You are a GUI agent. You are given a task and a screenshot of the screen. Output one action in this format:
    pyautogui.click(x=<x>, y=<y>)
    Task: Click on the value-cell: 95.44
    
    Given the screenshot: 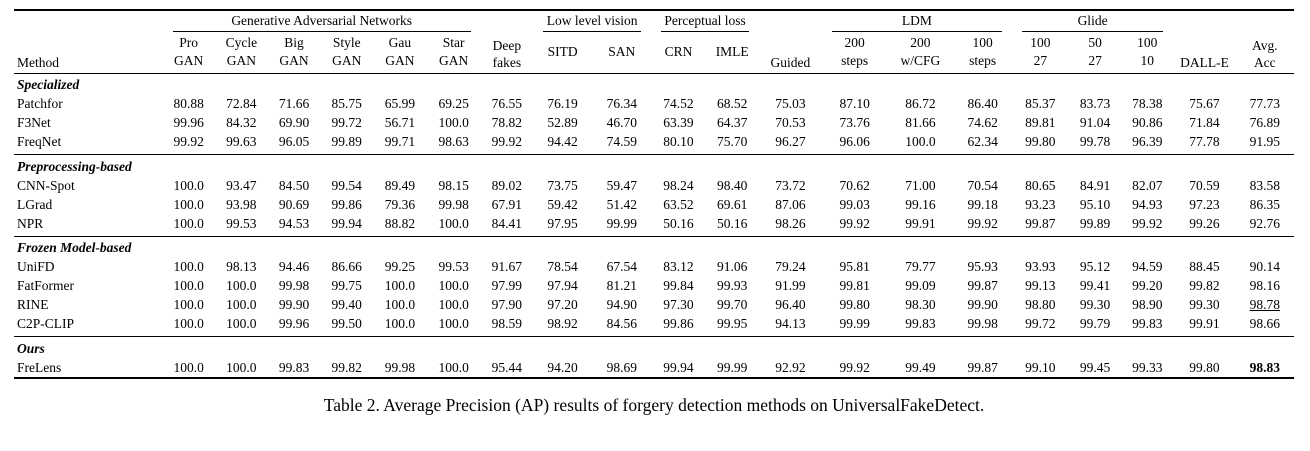 What is the action you would take?
    pyautogui.click(x=507, y=367)
    